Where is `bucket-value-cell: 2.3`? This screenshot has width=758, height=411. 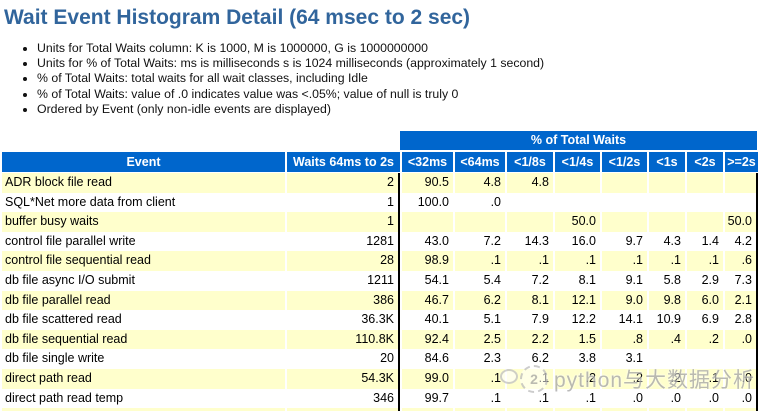 bucket-value-cell: 2.3 is located at coordinates (480, 359).